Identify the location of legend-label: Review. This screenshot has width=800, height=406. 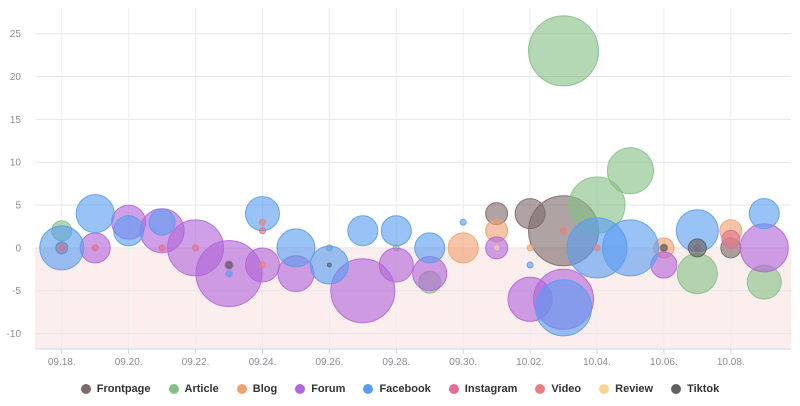
(634, 389).